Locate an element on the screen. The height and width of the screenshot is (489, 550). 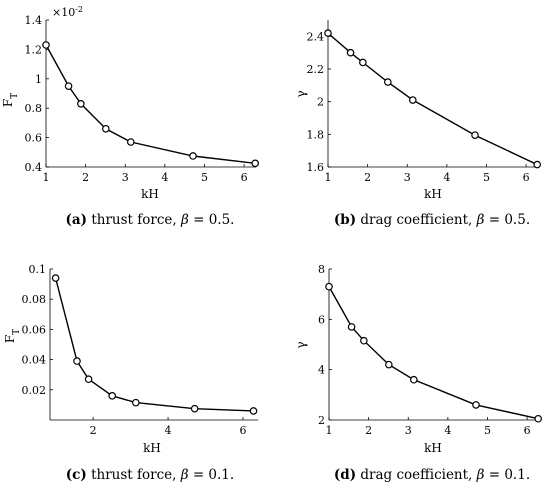
y-multiplier-base: ×10 is located at coordinates (63, 12).